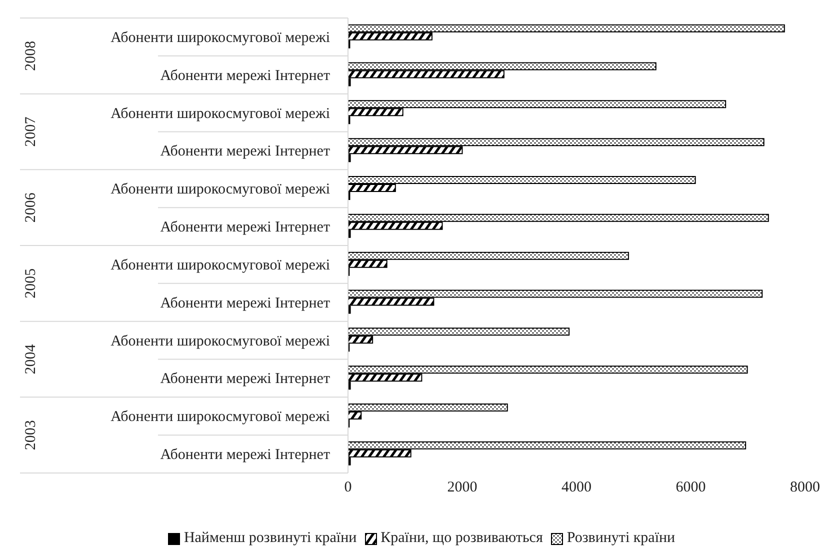 The width and height of the screenshot is (827, 548). What do you see at coordinates (31, 435) in the screenshot?
I see `text: 2003` at bounding box center [31, 435].